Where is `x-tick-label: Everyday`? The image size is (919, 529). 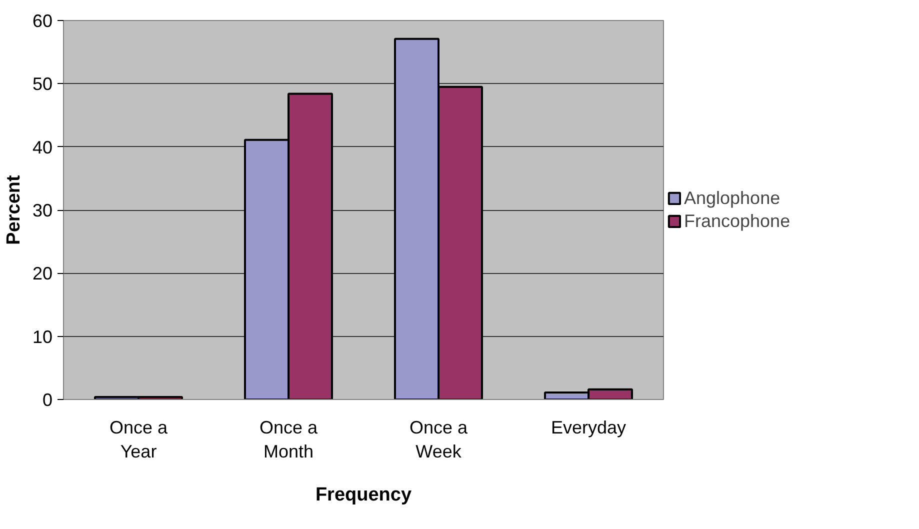 x-tick-label: Everyday is located at coordinates (588, 428).